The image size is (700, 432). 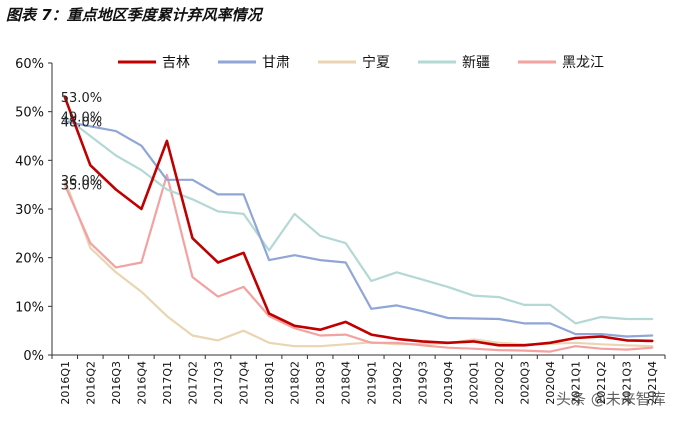 I want to click on x-tick-label: 2021Q4, so click(x=652, y=383).